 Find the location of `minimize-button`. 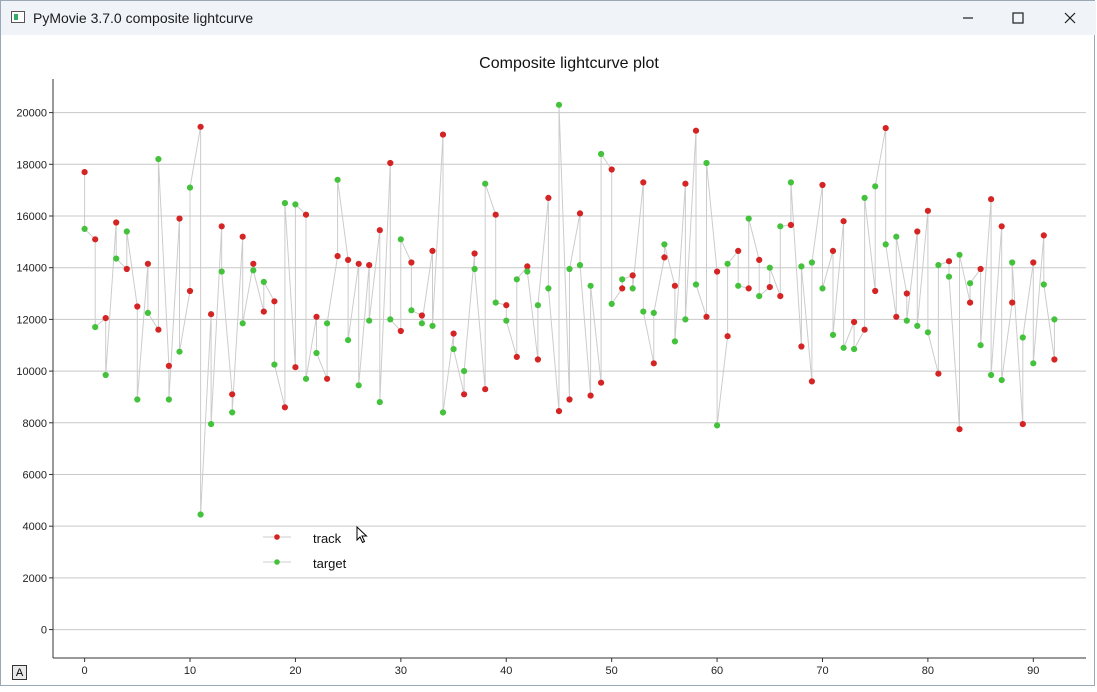

minimize-button is located at coordinates (968, 18).